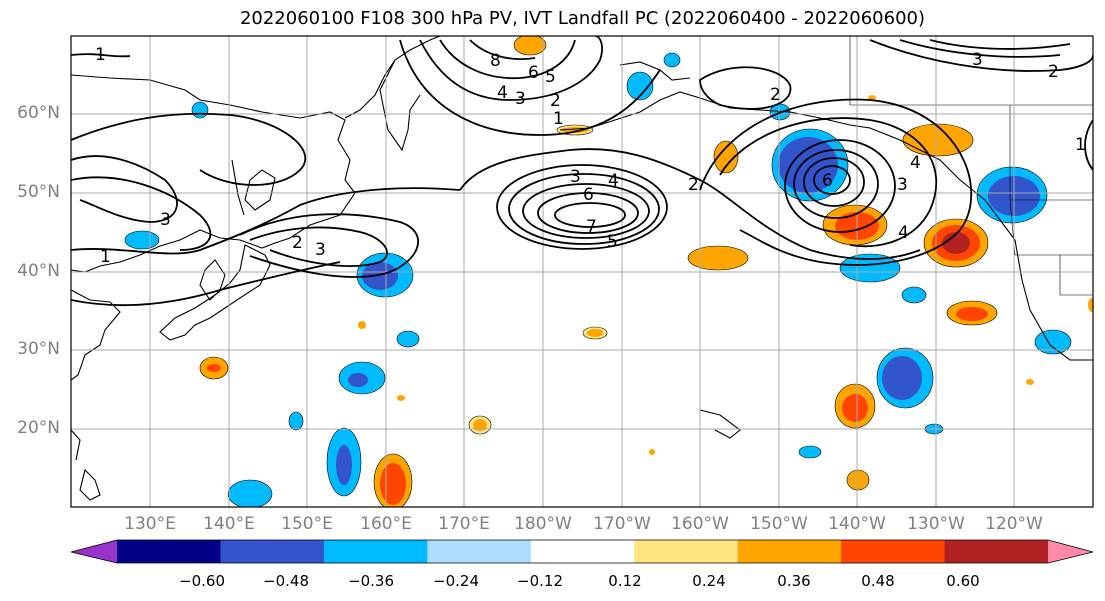 The height and width of the screenshot is (601, 1105). What do you see at coordinates (229, 524) in the screenshot?
I see `lon-label: 140°E` at bounding box center [229, 524].